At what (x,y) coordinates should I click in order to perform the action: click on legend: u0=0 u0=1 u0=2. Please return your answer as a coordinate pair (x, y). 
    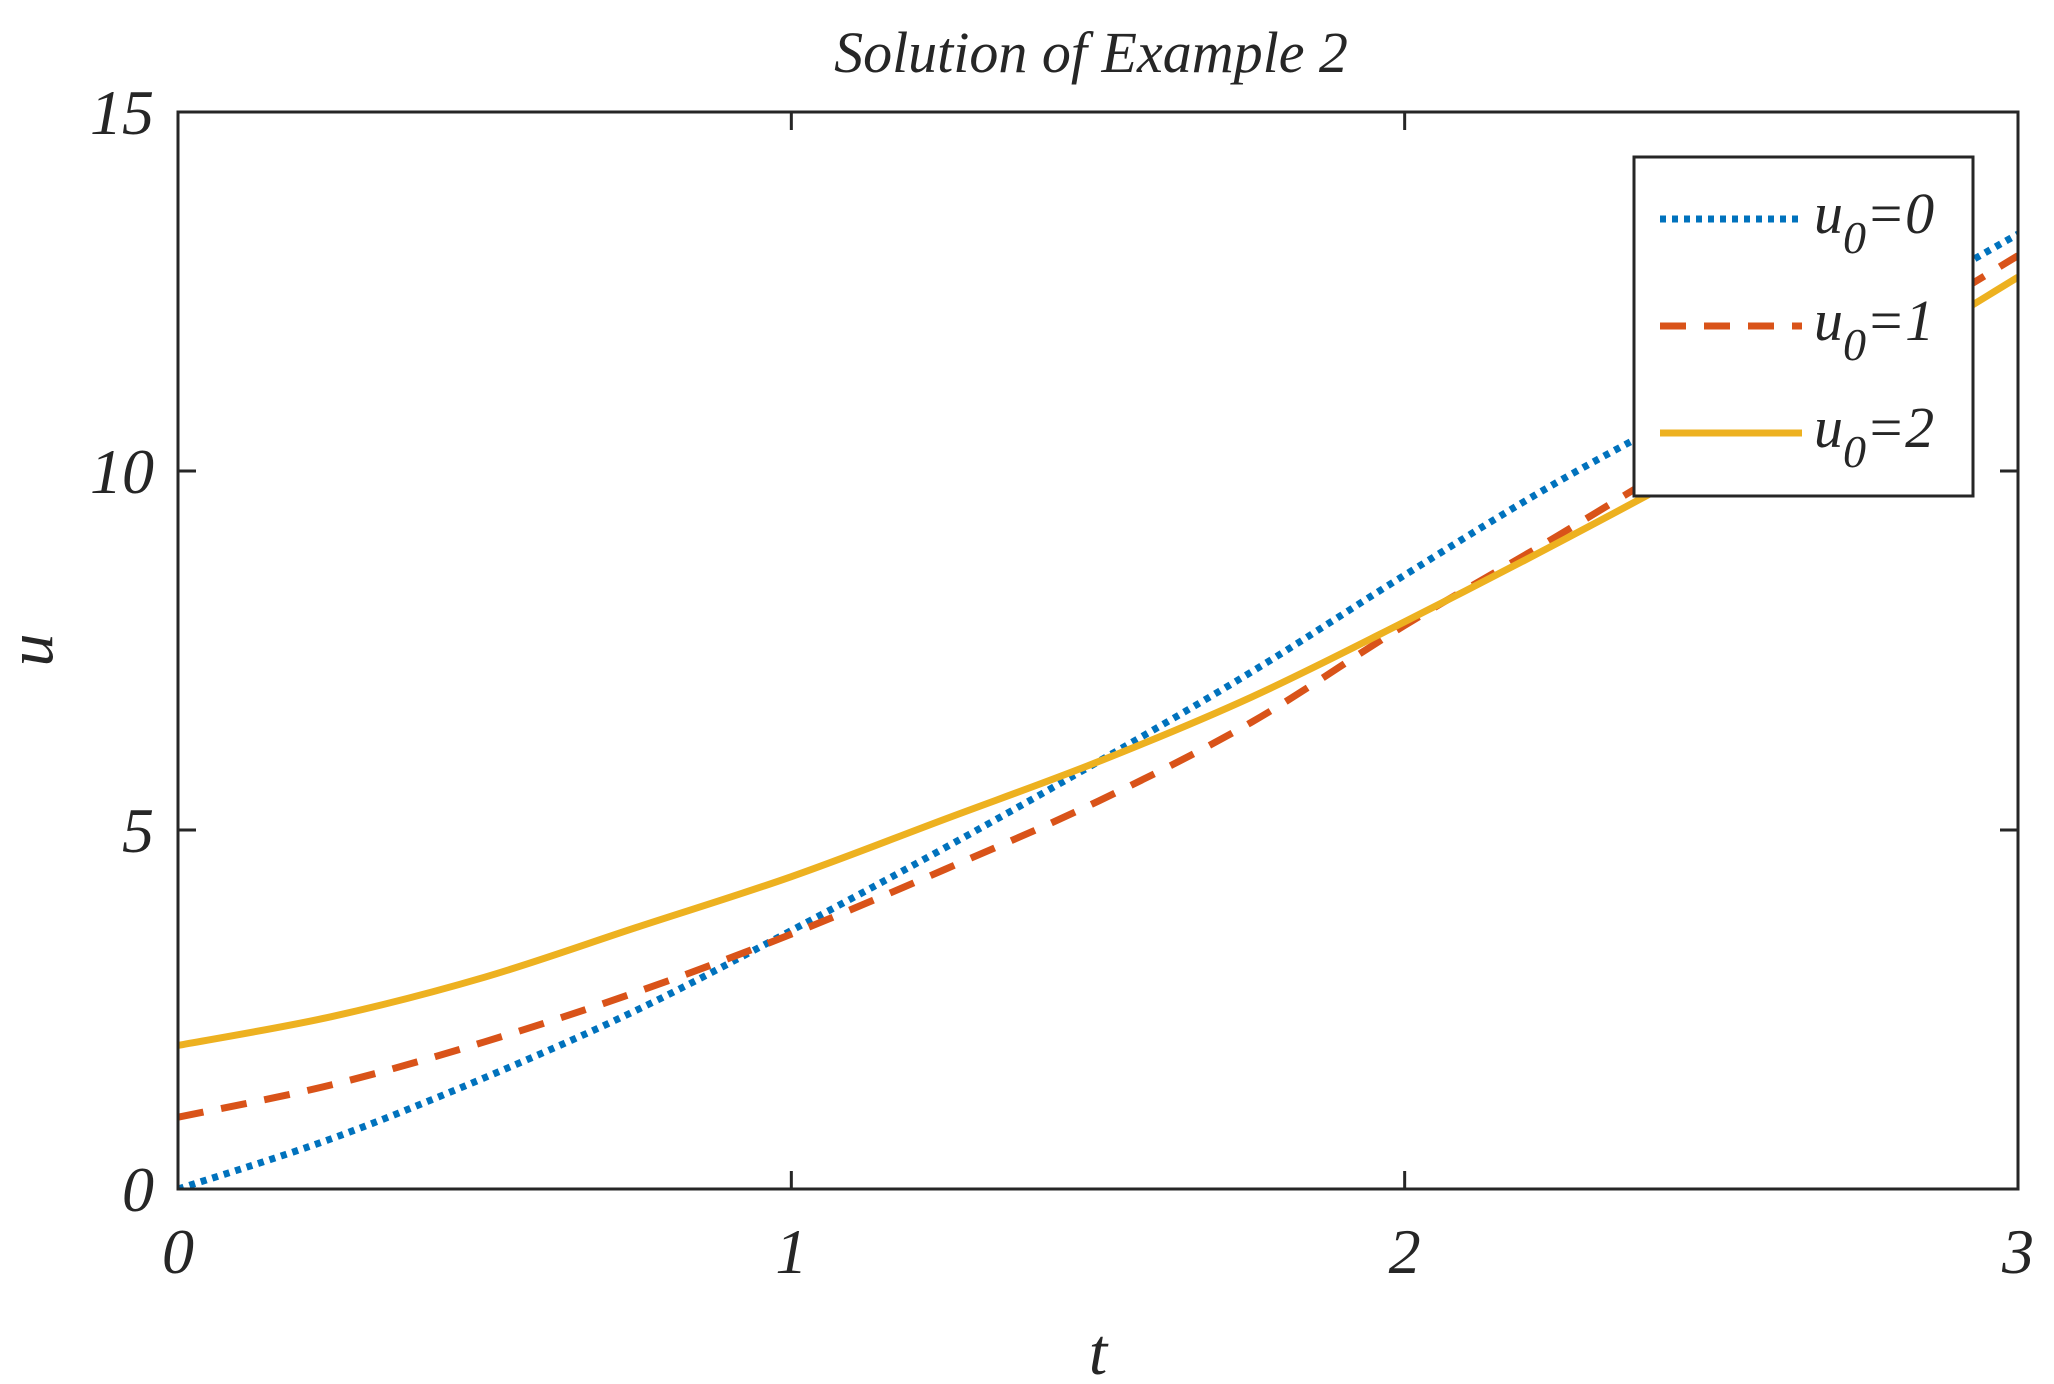
    Looking at the image, I should click on (1803, 326).